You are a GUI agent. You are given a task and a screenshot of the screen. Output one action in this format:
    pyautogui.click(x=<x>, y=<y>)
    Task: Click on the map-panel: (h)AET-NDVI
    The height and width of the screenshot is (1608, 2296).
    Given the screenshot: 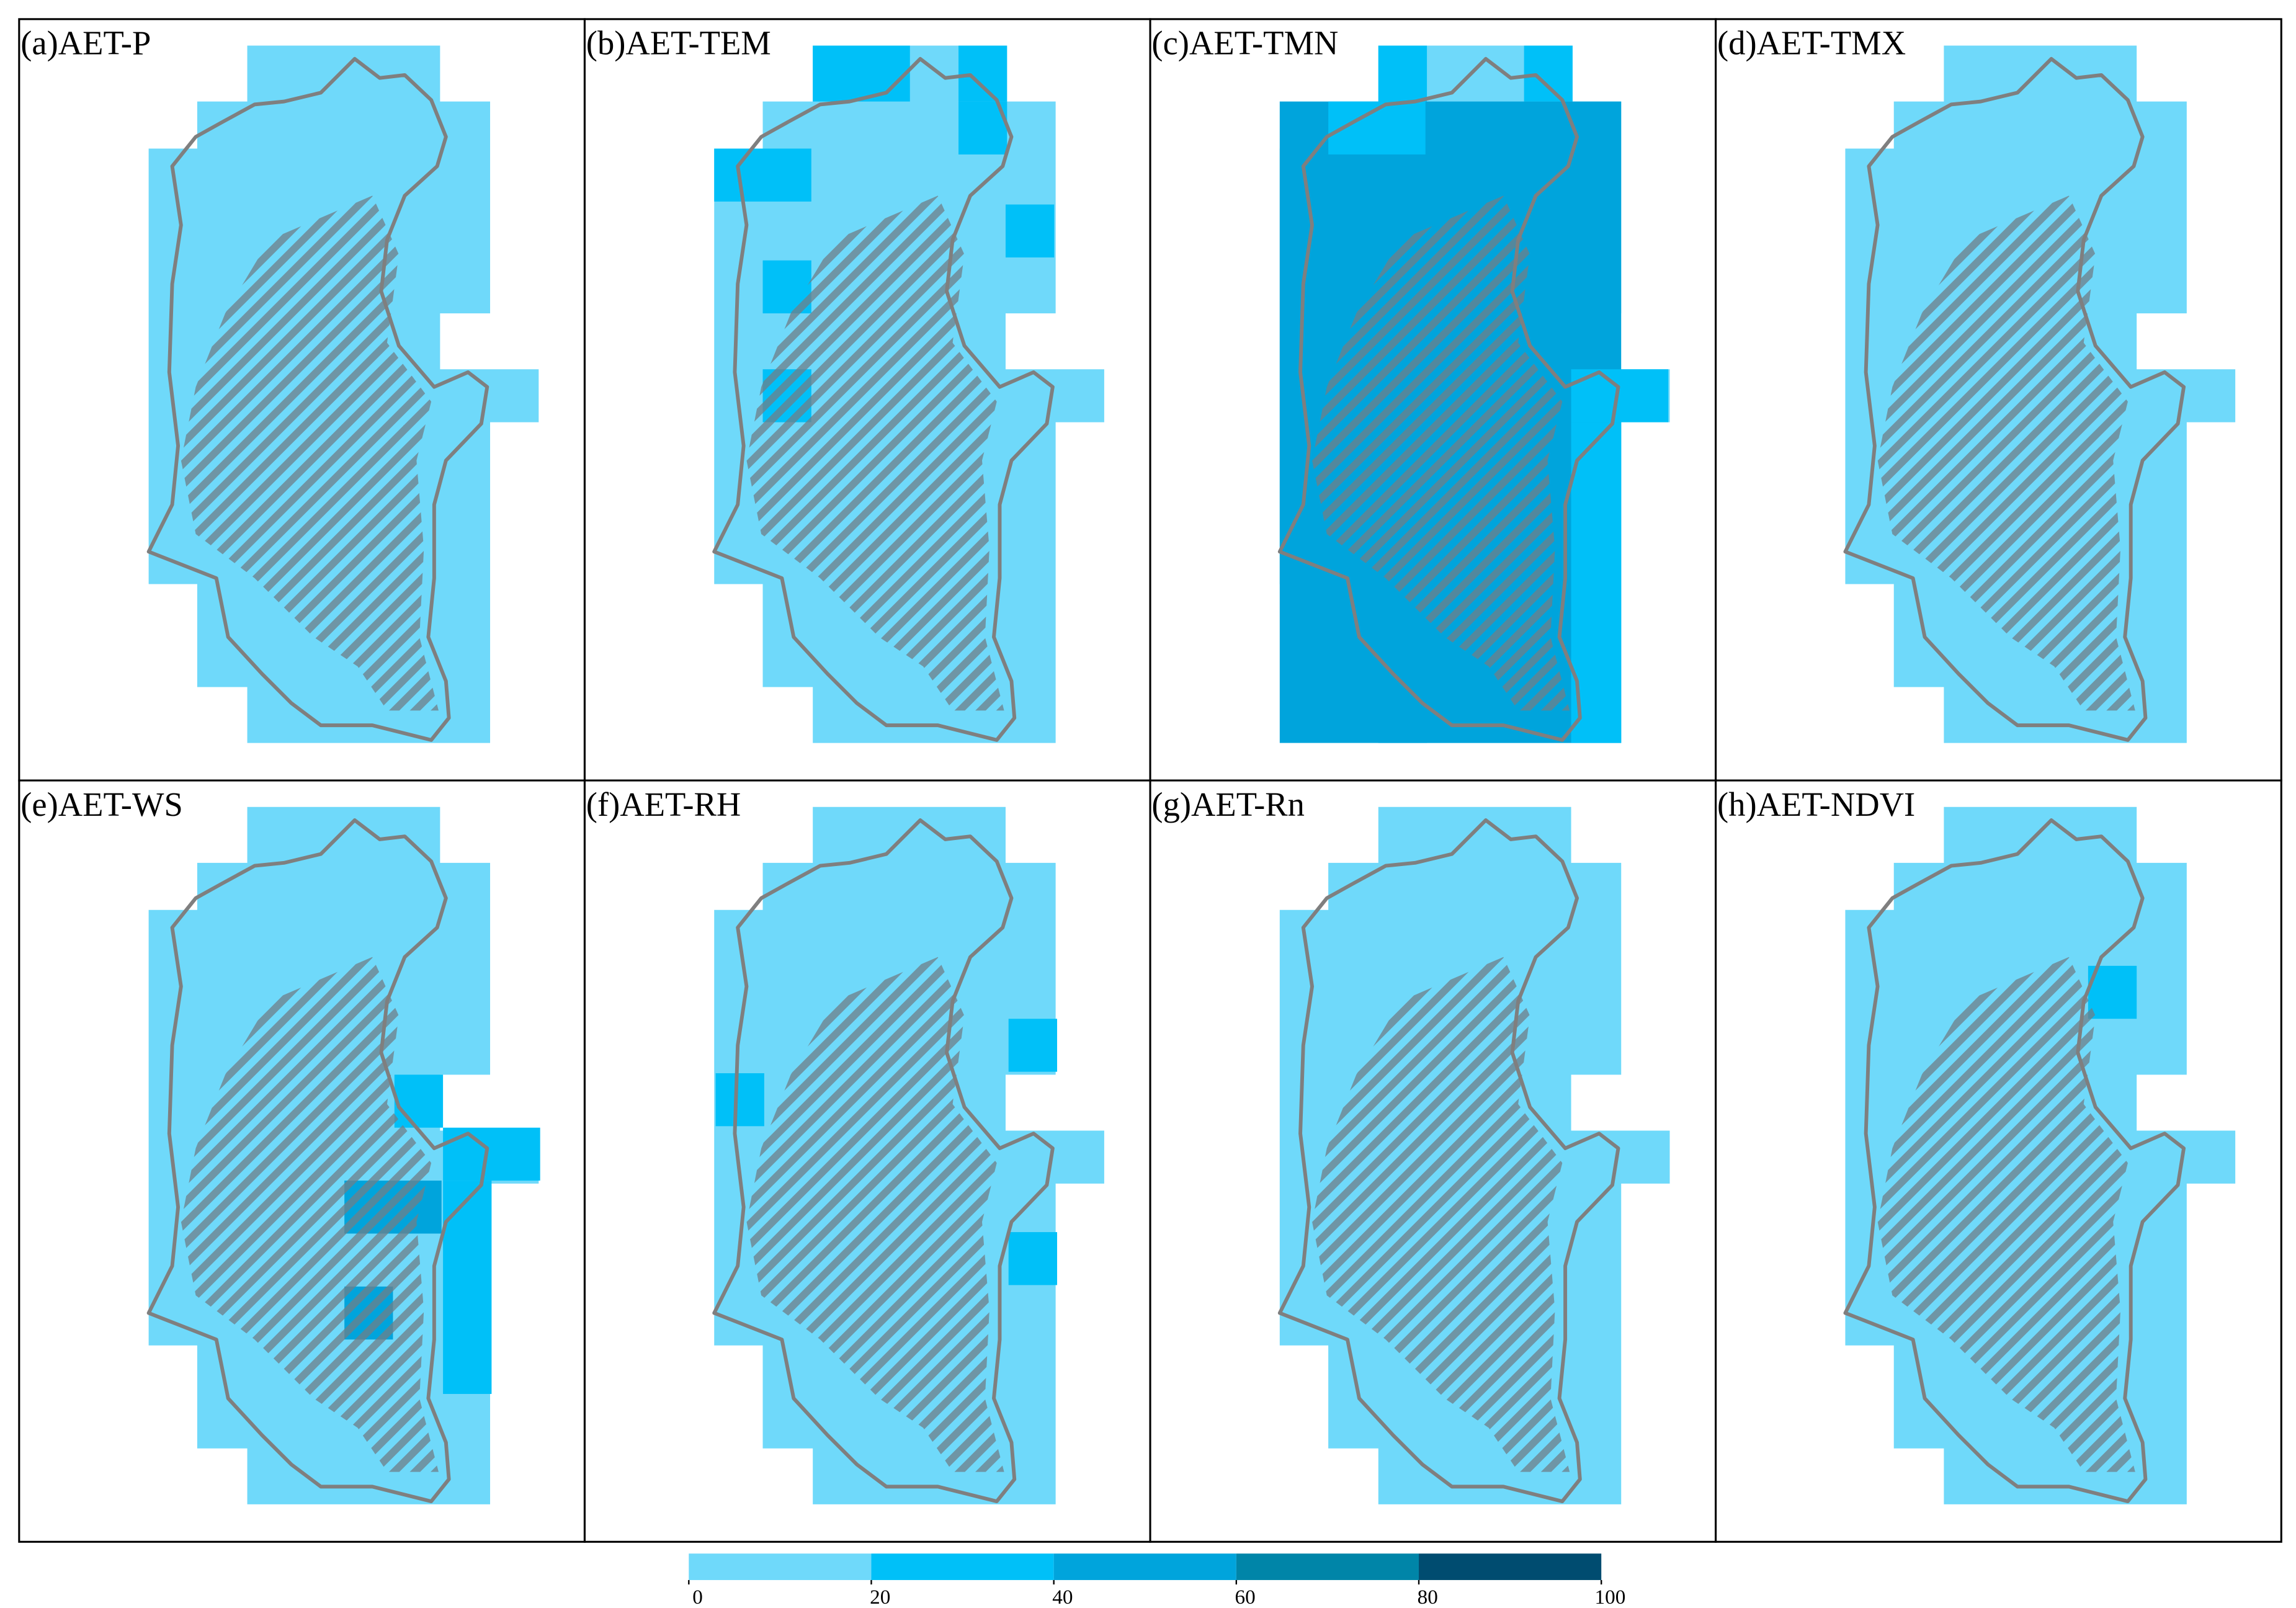 What is the action you would take?
    pyautogui.click(x=1998, y=1161)
    